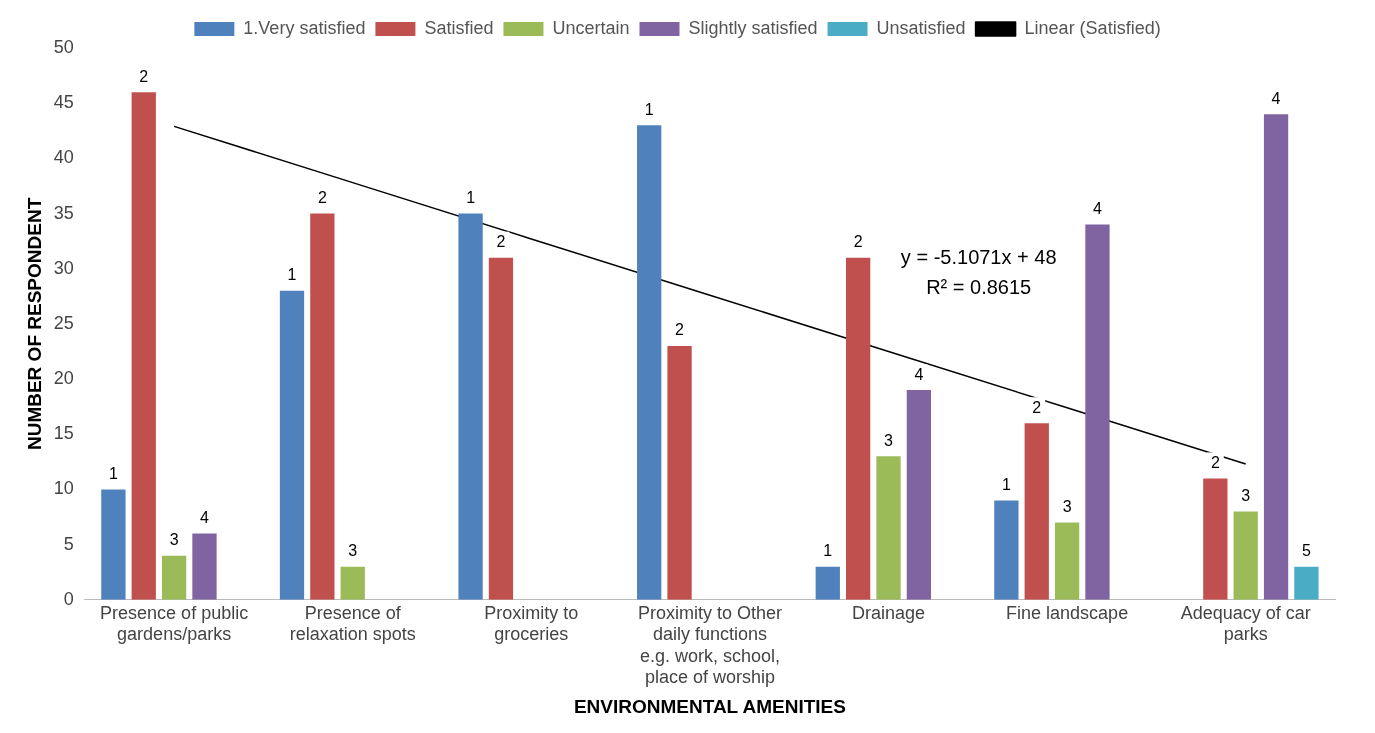 This screenshot has width=1375, height=733. What do you see at coordinates (304, 27) in the screenshot?
I see `legend-label: 1.Very satisfied` at bounding box center [304, 27].